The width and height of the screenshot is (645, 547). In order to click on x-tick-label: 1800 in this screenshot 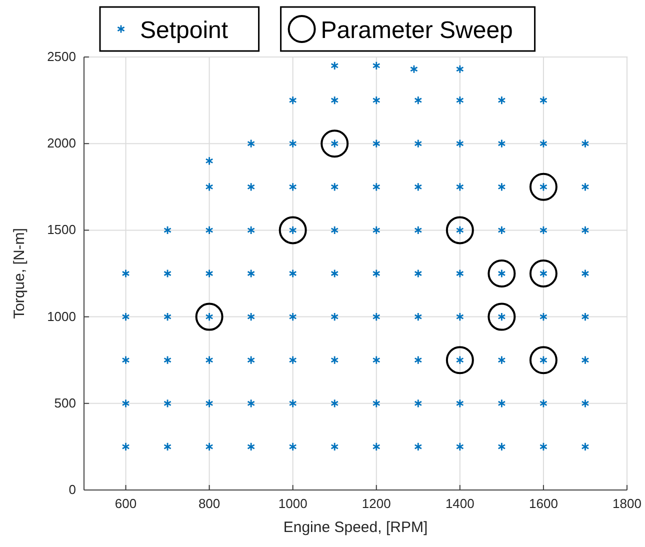, I will do `click(627, 503)`.